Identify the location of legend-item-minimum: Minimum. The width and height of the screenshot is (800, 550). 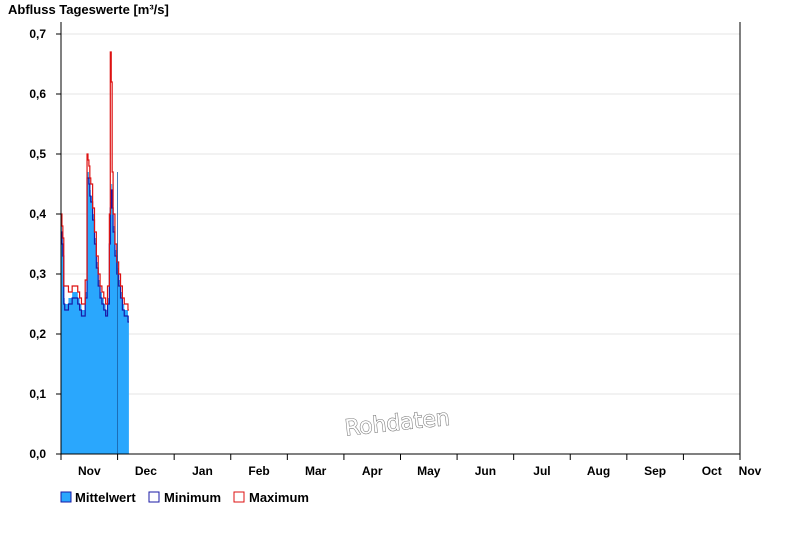
(184, 497).